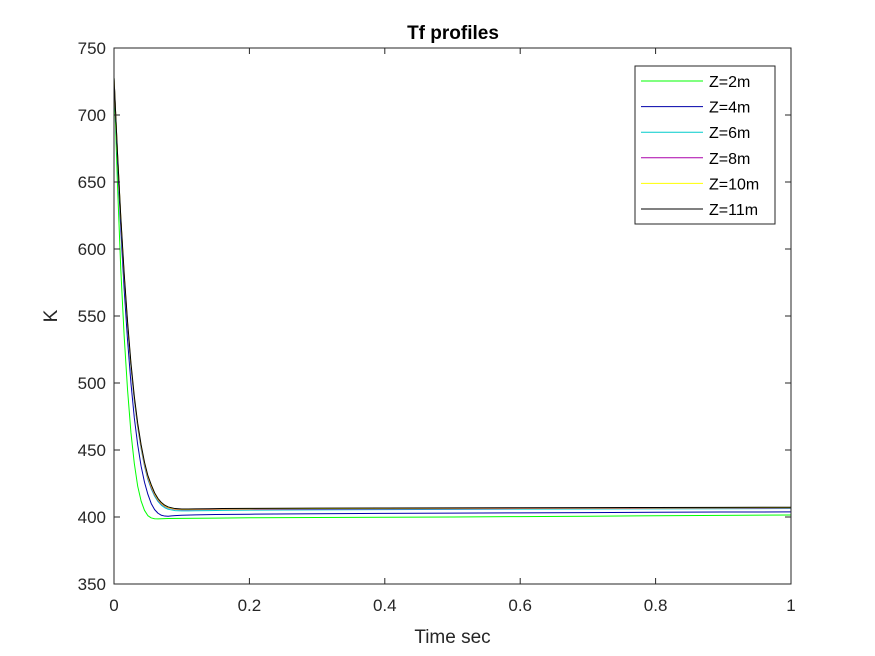 The width and height of the screenshot is (875, 656). What do you see at coordinates (113, 605) in the screenshot?
I see `x-tick-label: 0` at bounding box center [113, 605].